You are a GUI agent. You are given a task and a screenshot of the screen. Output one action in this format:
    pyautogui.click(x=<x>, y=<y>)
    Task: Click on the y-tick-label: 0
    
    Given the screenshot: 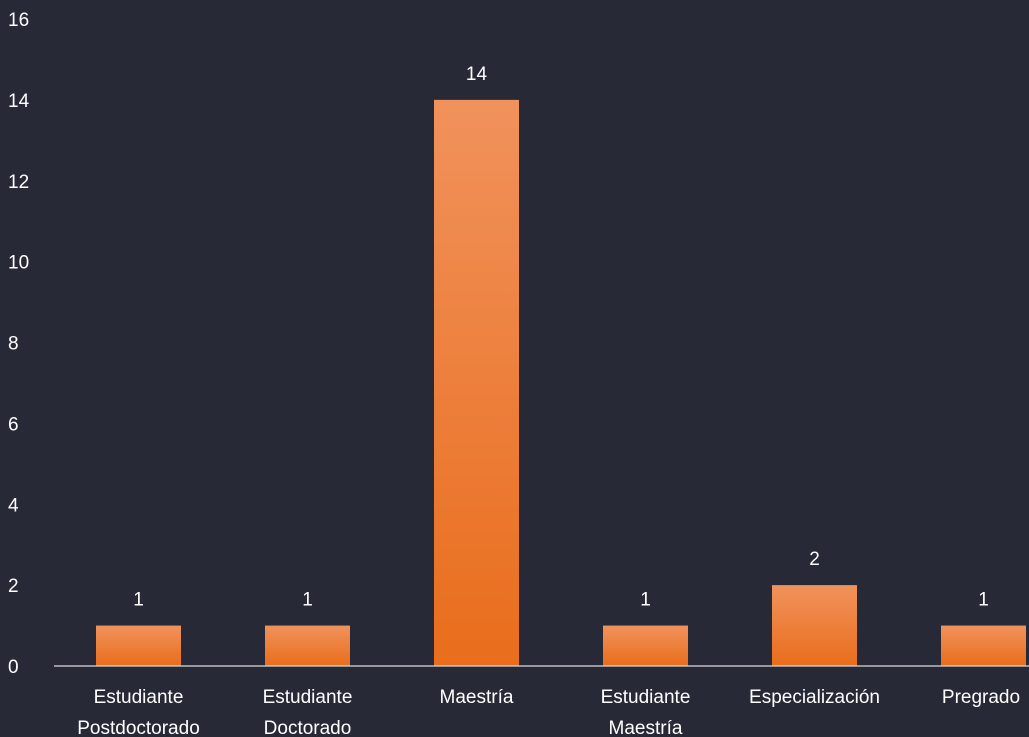 What is the action you would take?
    pyautogui.click(x=13, y=667)
    